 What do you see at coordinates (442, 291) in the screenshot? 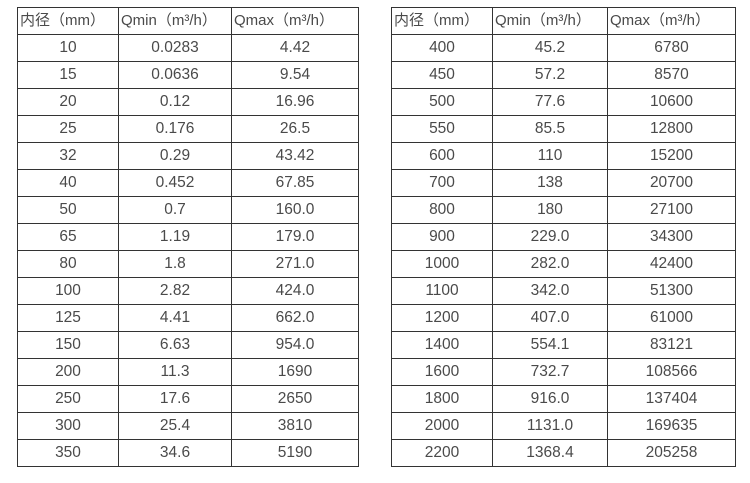
I see `inner-diameter-cell: 1100` at bounding box center [442, 291].